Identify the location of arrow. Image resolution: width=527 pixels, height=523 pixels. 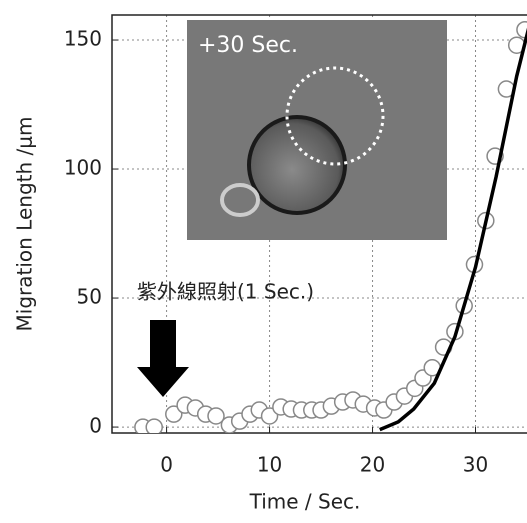
(163, 358).